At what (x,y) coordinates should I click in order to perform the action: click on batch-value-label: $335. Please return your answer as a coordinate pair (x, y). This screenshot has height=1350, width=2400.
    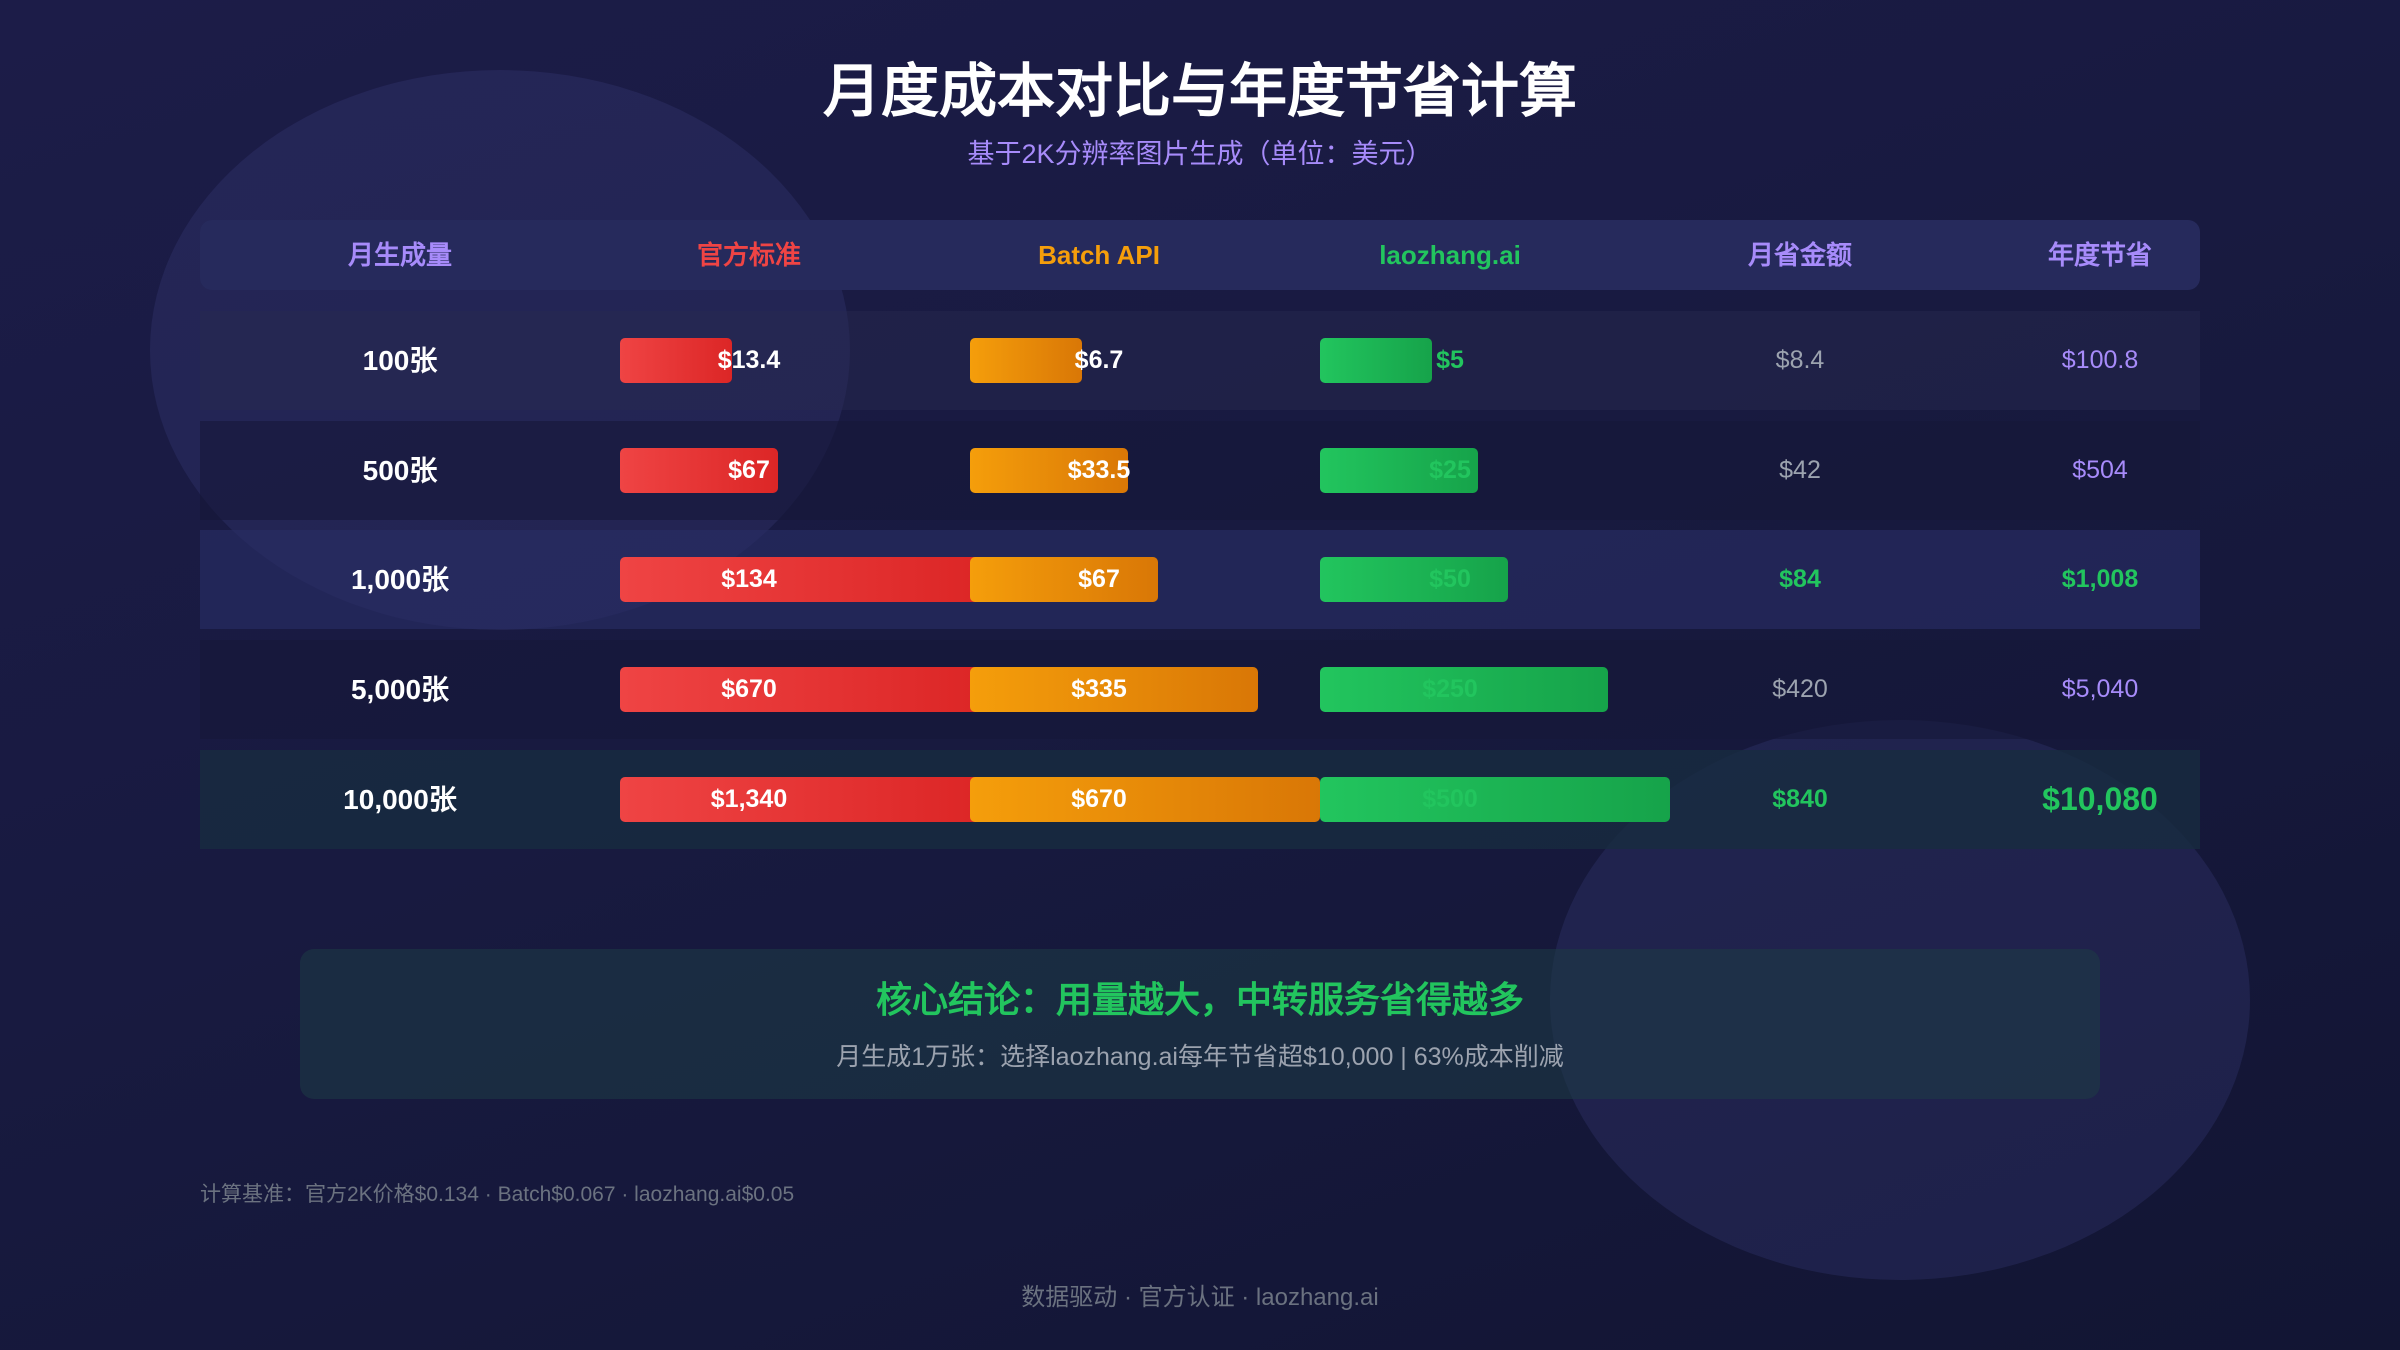
    Looking at the image, I should click on (1099, 689).